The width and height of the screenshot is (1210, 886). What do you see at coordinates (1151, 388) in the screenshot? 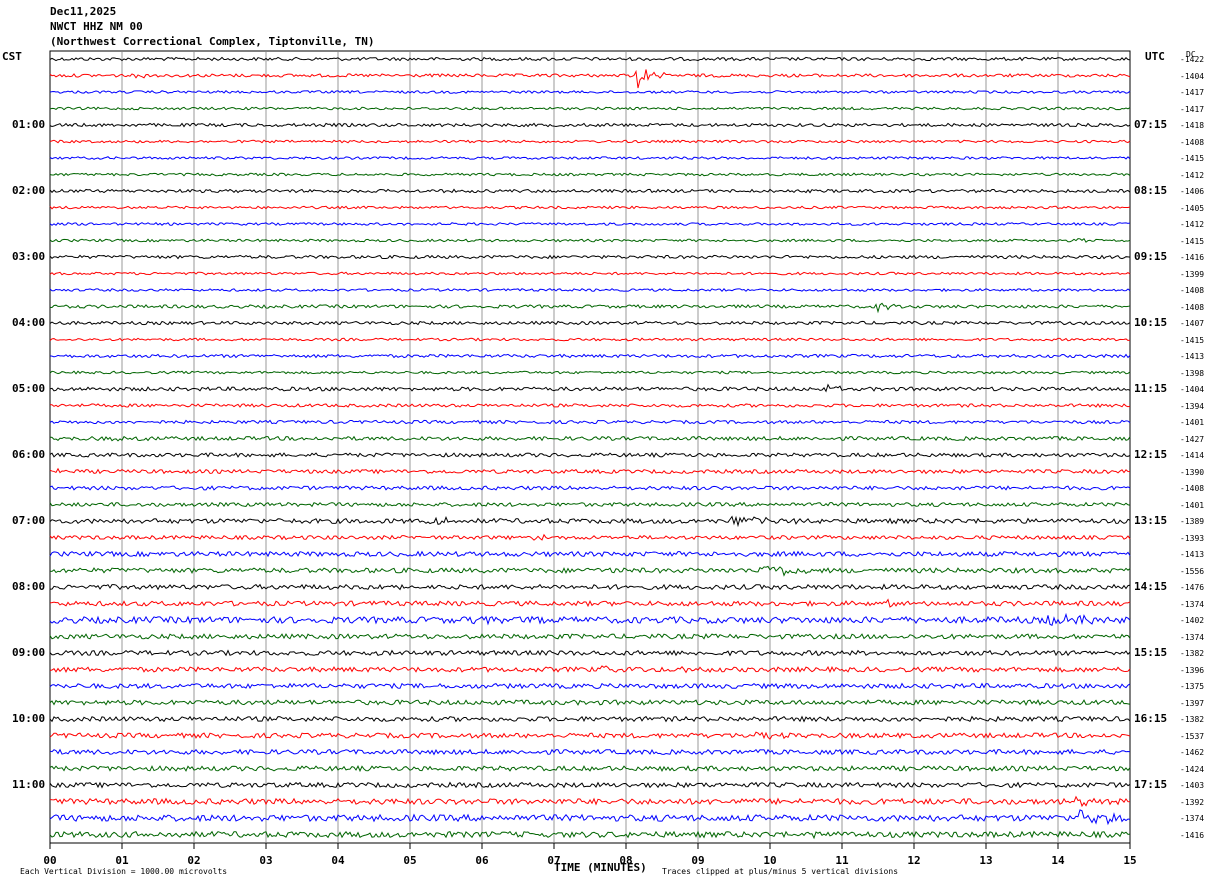
I see `utc-time-label: 11:15` at bounding box center [1151, 388].